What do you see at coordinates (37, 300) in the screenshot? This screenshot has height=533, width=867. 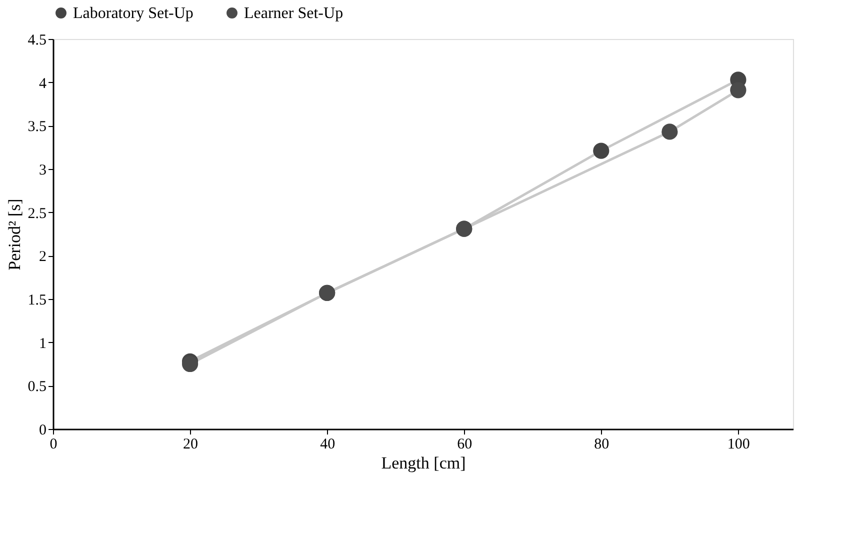 I see `y-tick-label: 1.5` at bounding box center [37, 300].